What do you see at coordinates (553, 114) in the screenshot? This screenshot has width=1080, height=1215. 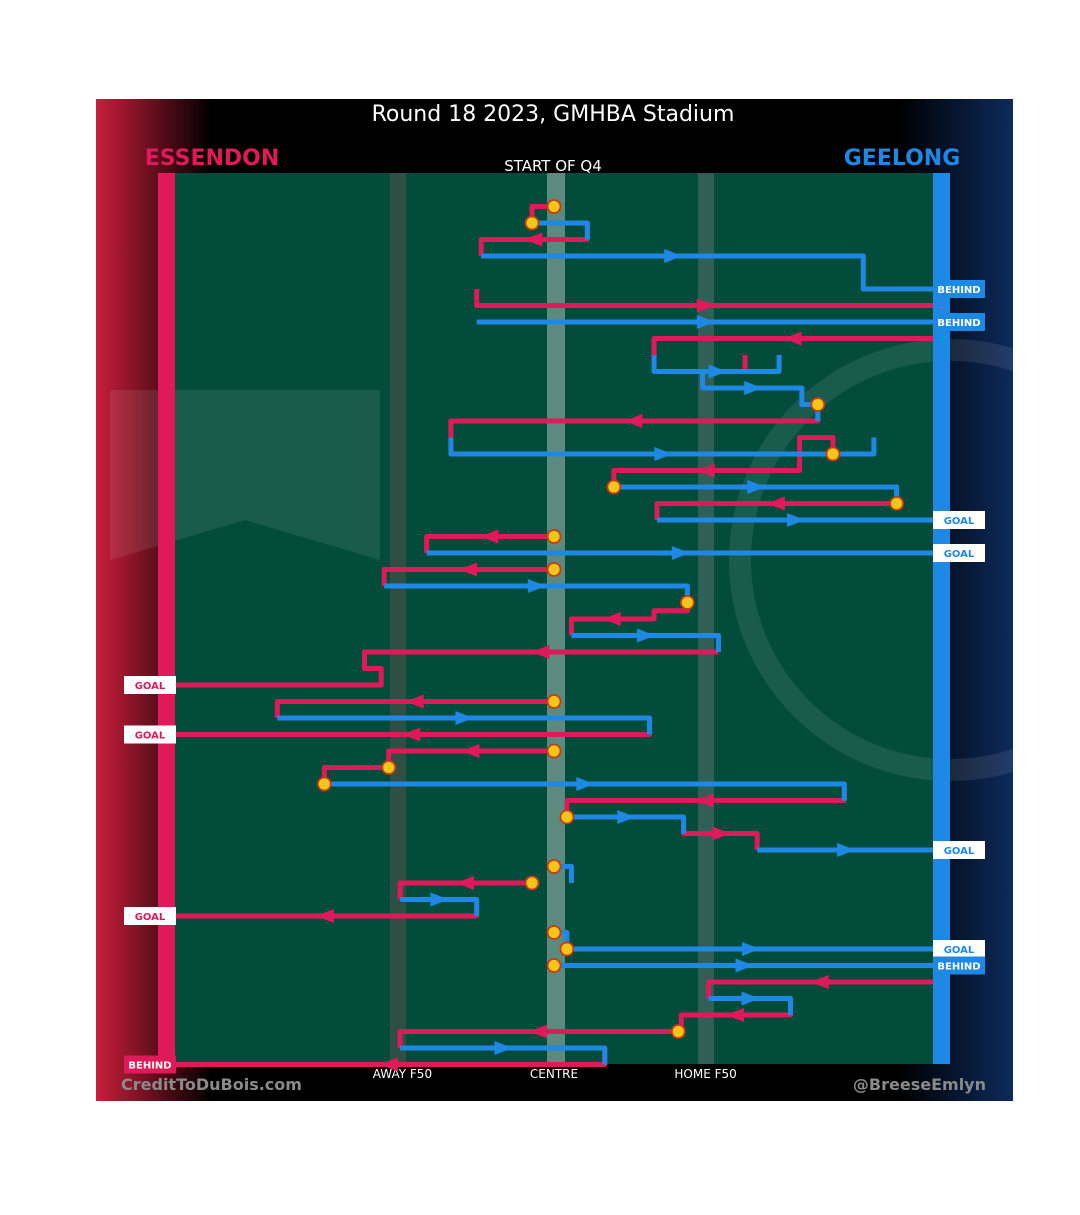 I see `chart-title: Round 18 2023, GMHBA Stadium` at bounding box center [553, 114].